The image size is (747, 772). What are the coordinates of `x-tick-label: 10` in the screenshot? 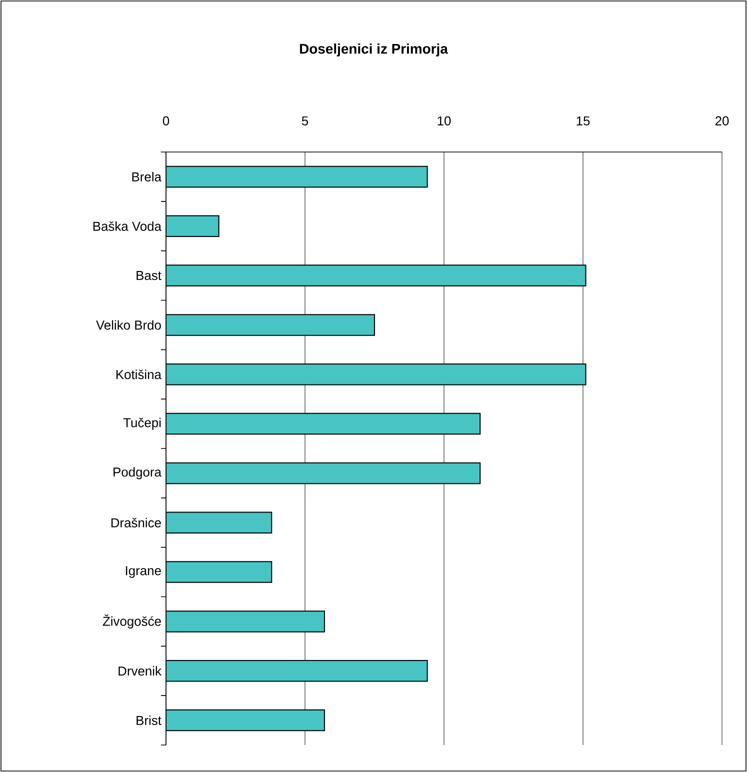 It's located at (444, 121).